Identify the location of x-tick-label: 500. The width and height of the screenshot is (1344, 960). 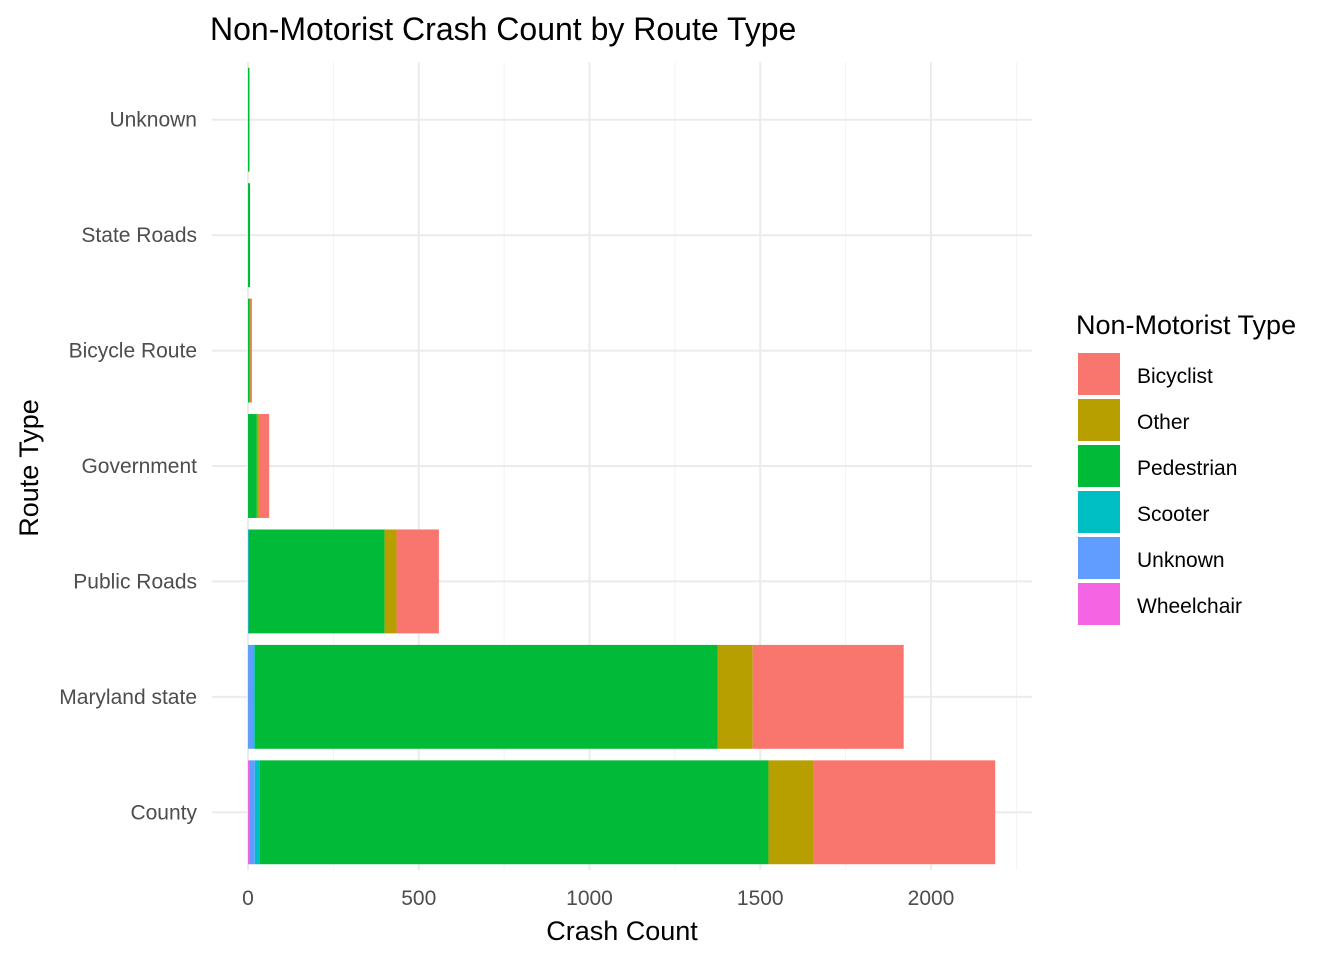
(418, 898).